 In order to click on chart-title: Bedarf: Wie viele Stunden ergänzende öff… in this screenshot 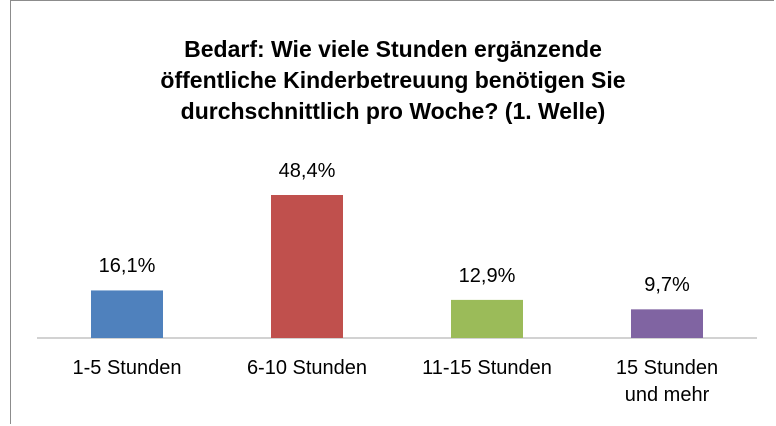, I will do `click(393, 80)`.